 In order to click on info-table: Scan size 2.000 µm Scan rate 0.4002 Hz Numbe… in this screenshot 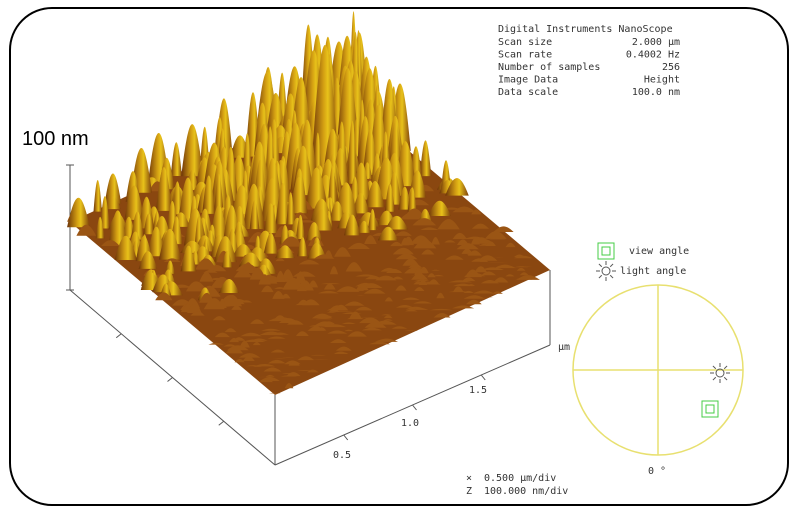, I will do `click(589, 67)`.